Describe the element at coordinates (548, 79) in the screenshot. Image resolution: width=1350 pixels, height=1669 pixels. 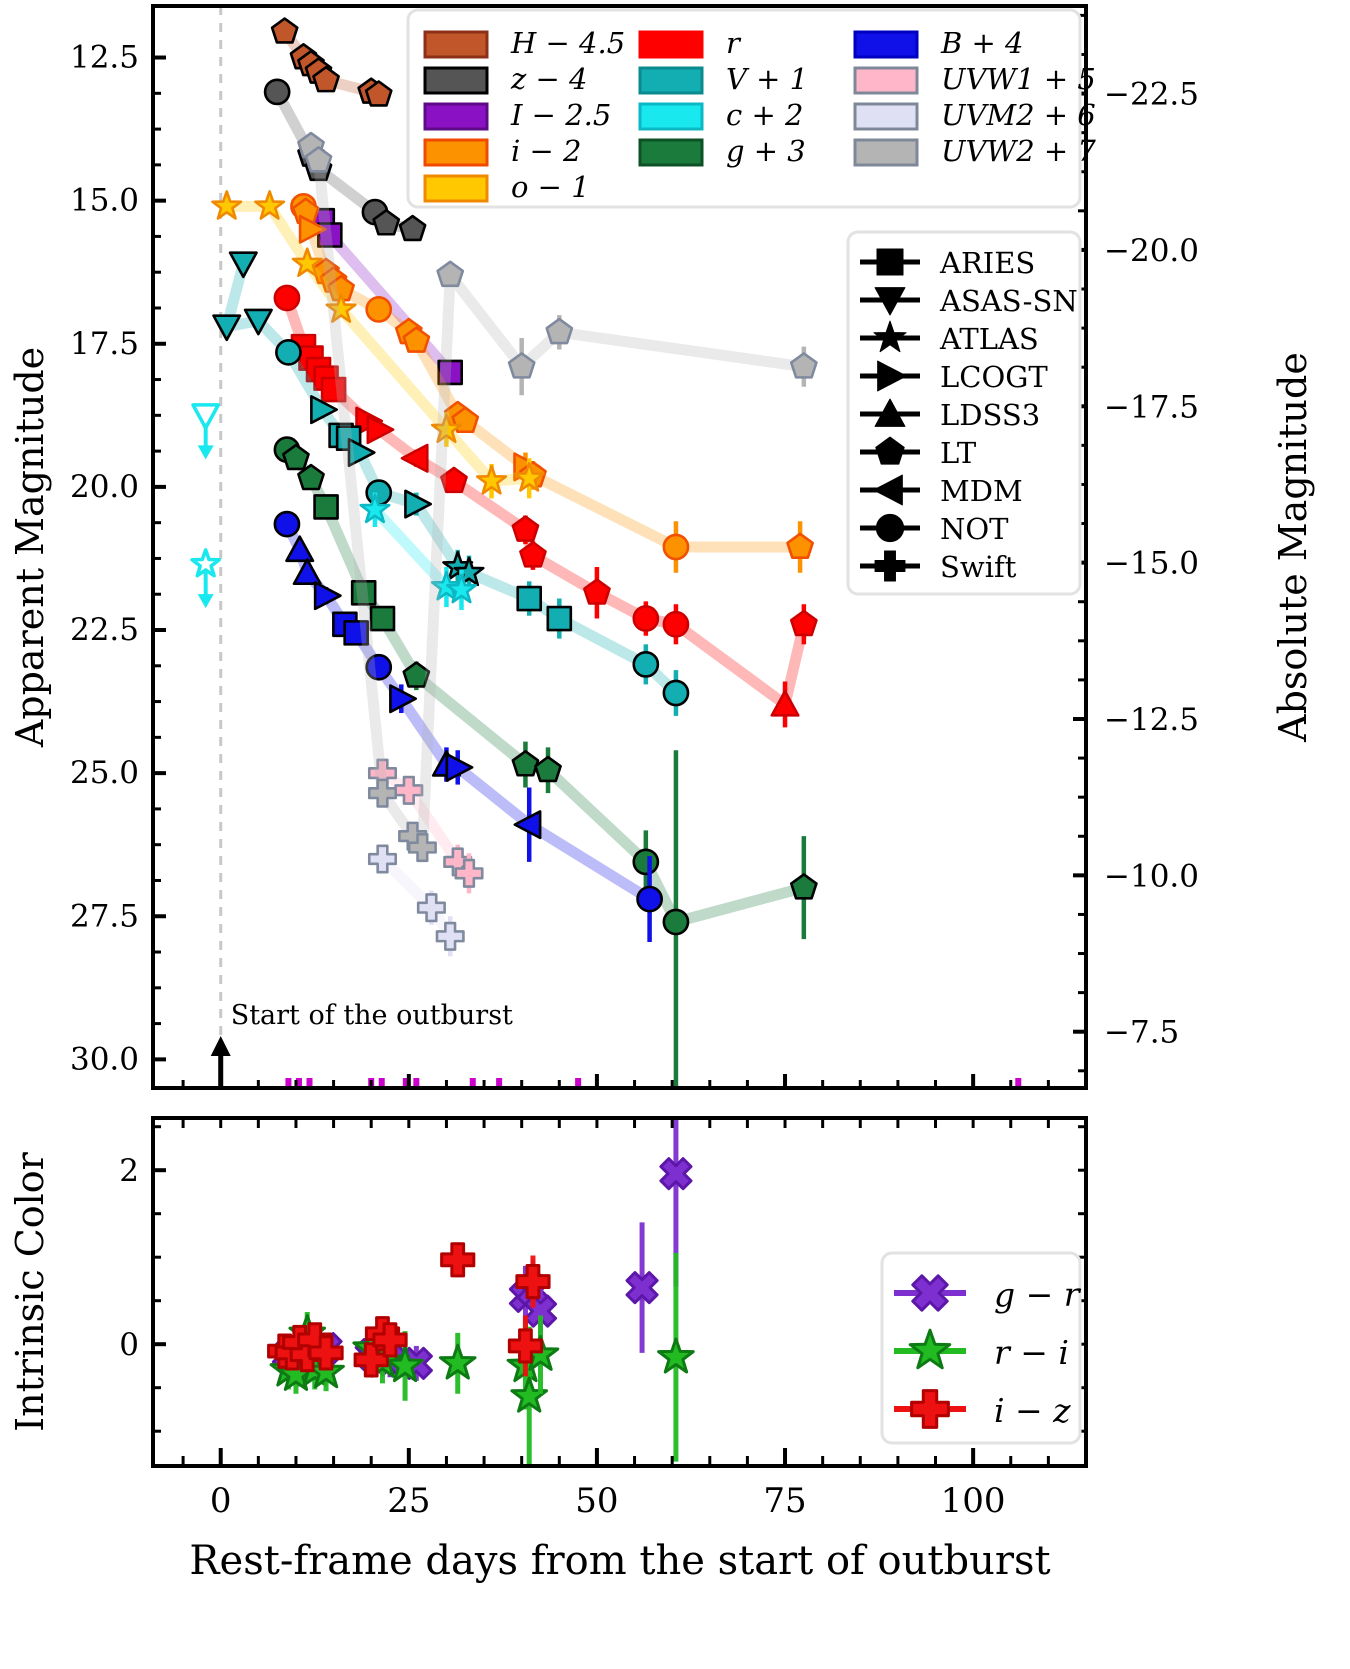
I see `legend-label: z − 4` at that location.